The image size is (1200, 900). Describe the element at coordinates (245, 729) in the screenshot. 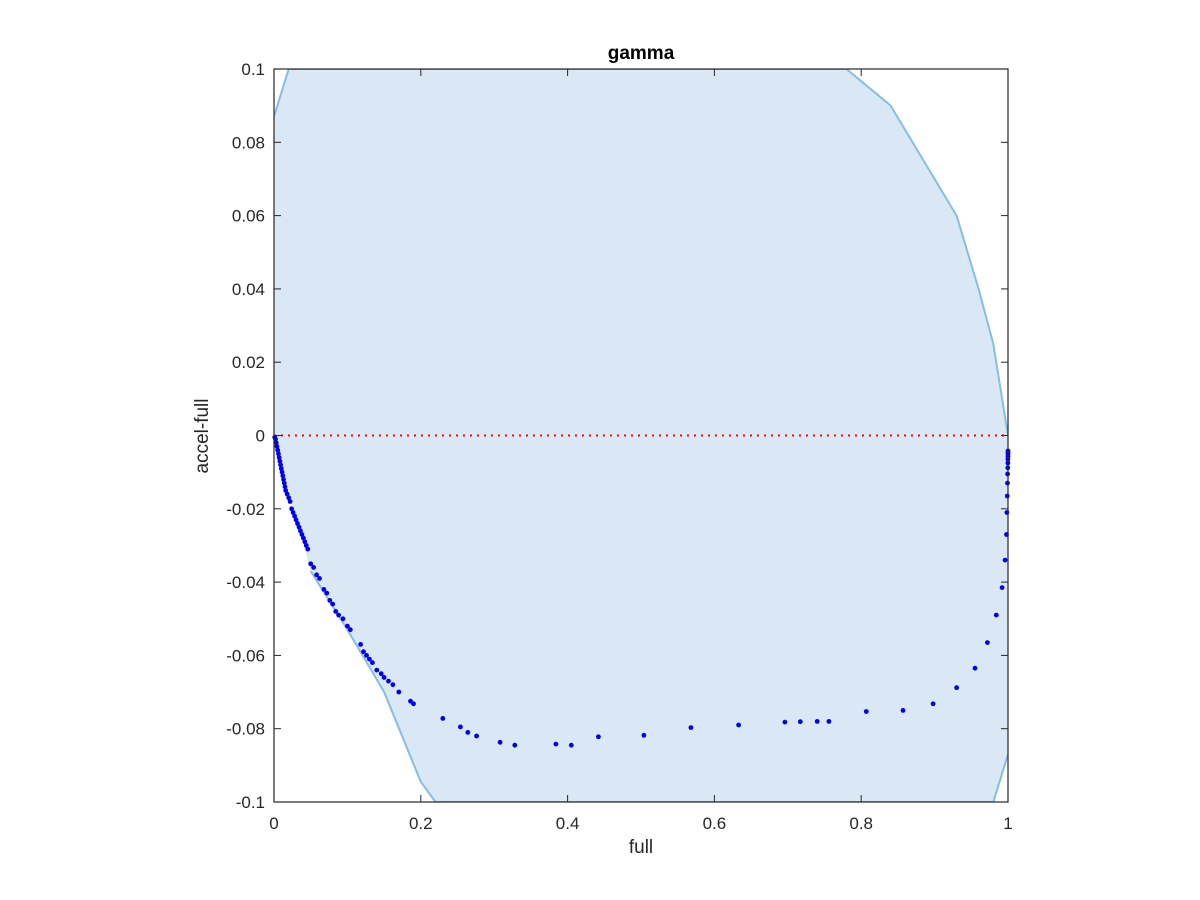

I see `y-tick-label: -0.08` at that location.